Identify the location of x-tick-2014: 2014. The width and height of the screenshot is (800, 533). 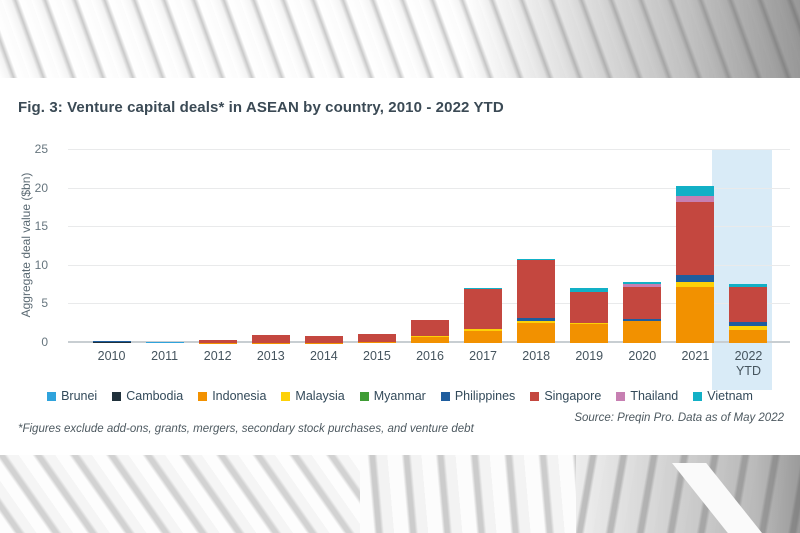
(323, 356).